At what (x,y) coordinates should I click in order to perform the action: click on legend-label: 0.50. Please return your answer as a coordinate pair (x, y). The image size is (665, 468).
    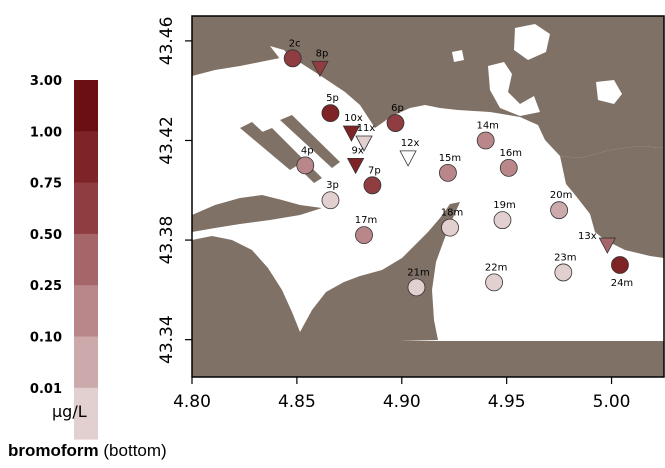
    Looking at the image, I should click on (46, 235).